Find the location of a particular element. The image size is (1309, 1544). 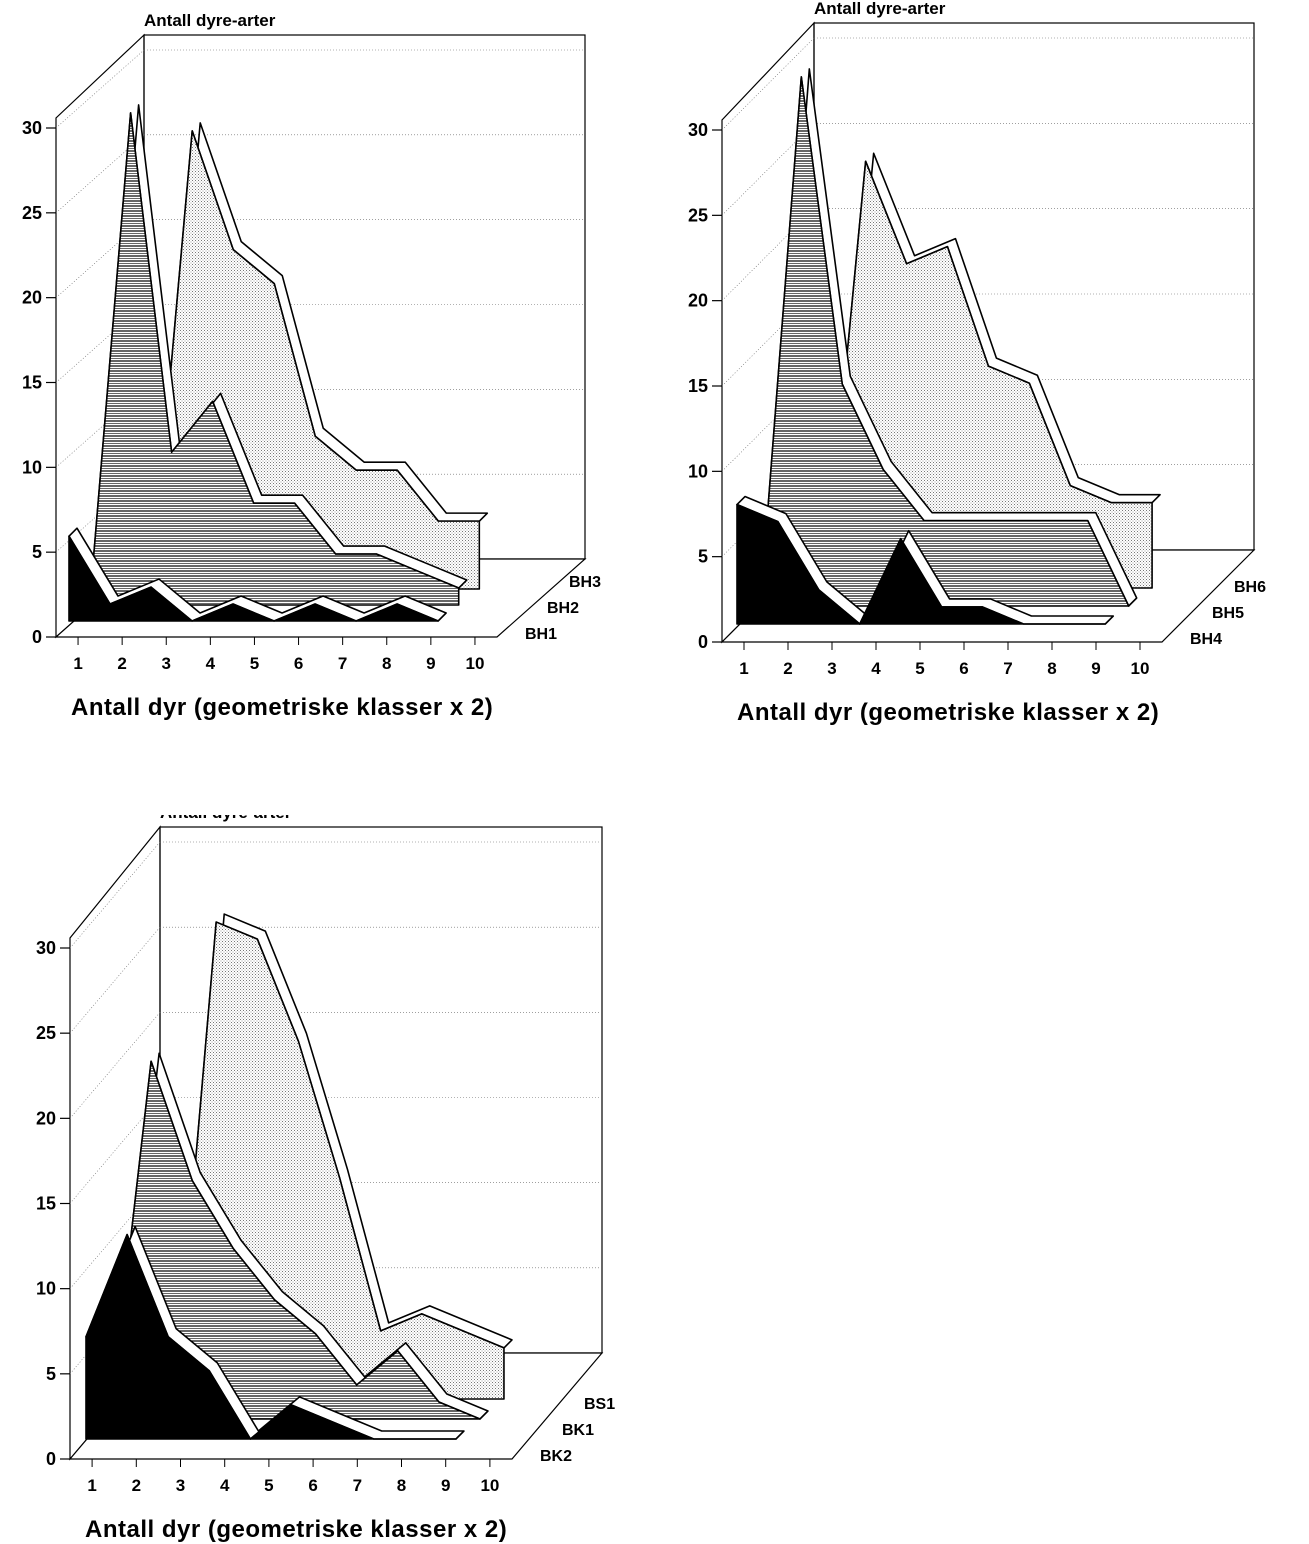

series-BH1: BH1 is located at coordinates (312, 585).